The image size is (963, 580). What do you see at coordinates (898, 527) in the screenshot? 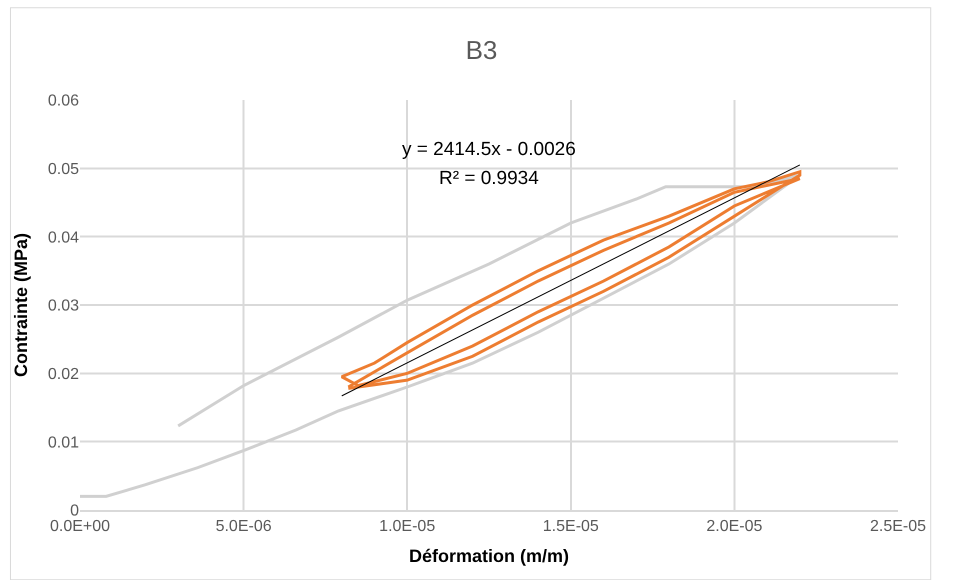
I see `x-tick-label: 2.5E-05` at bounding box center [898, 527].